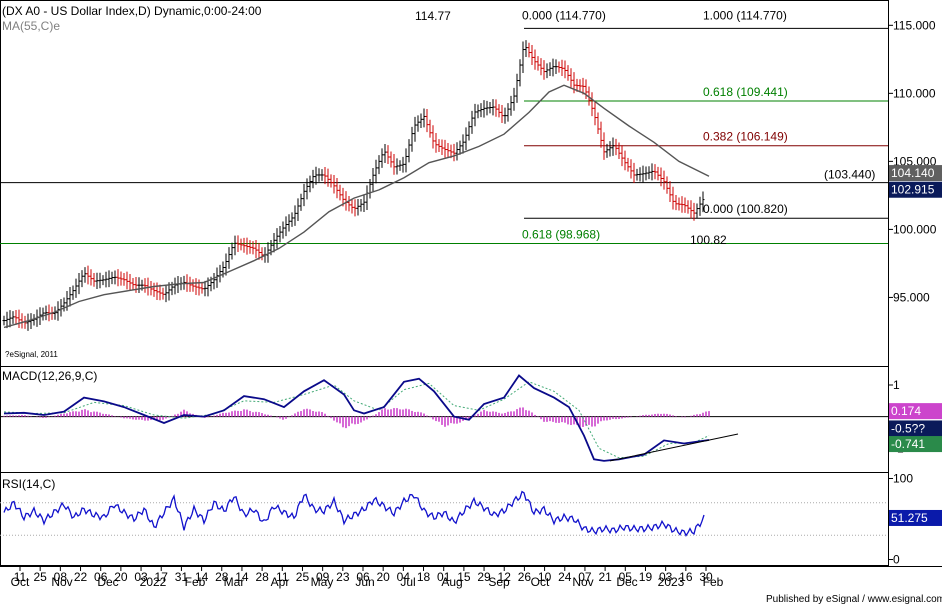 This screenshot has height=606, width=942. I want to click on x-tick-day-label: 26, so click(525, 577).